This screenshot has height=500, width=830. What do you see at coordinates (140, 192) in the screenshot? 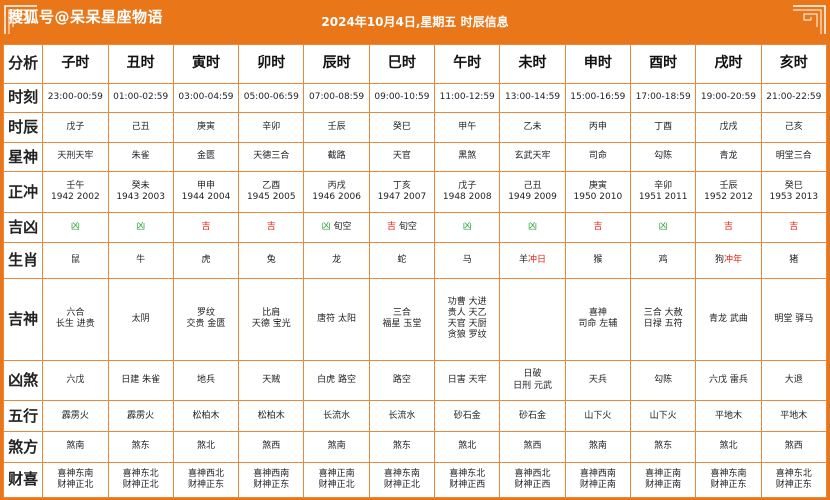
I see `table-cell: 癸未 1943 2003` at bounding box center [140, 192].